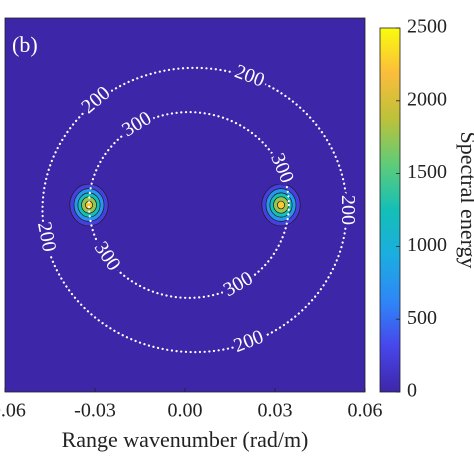  Describe the element at coordinates (348, 210) in the screenshot. I see `contour-label: 200` at that location.